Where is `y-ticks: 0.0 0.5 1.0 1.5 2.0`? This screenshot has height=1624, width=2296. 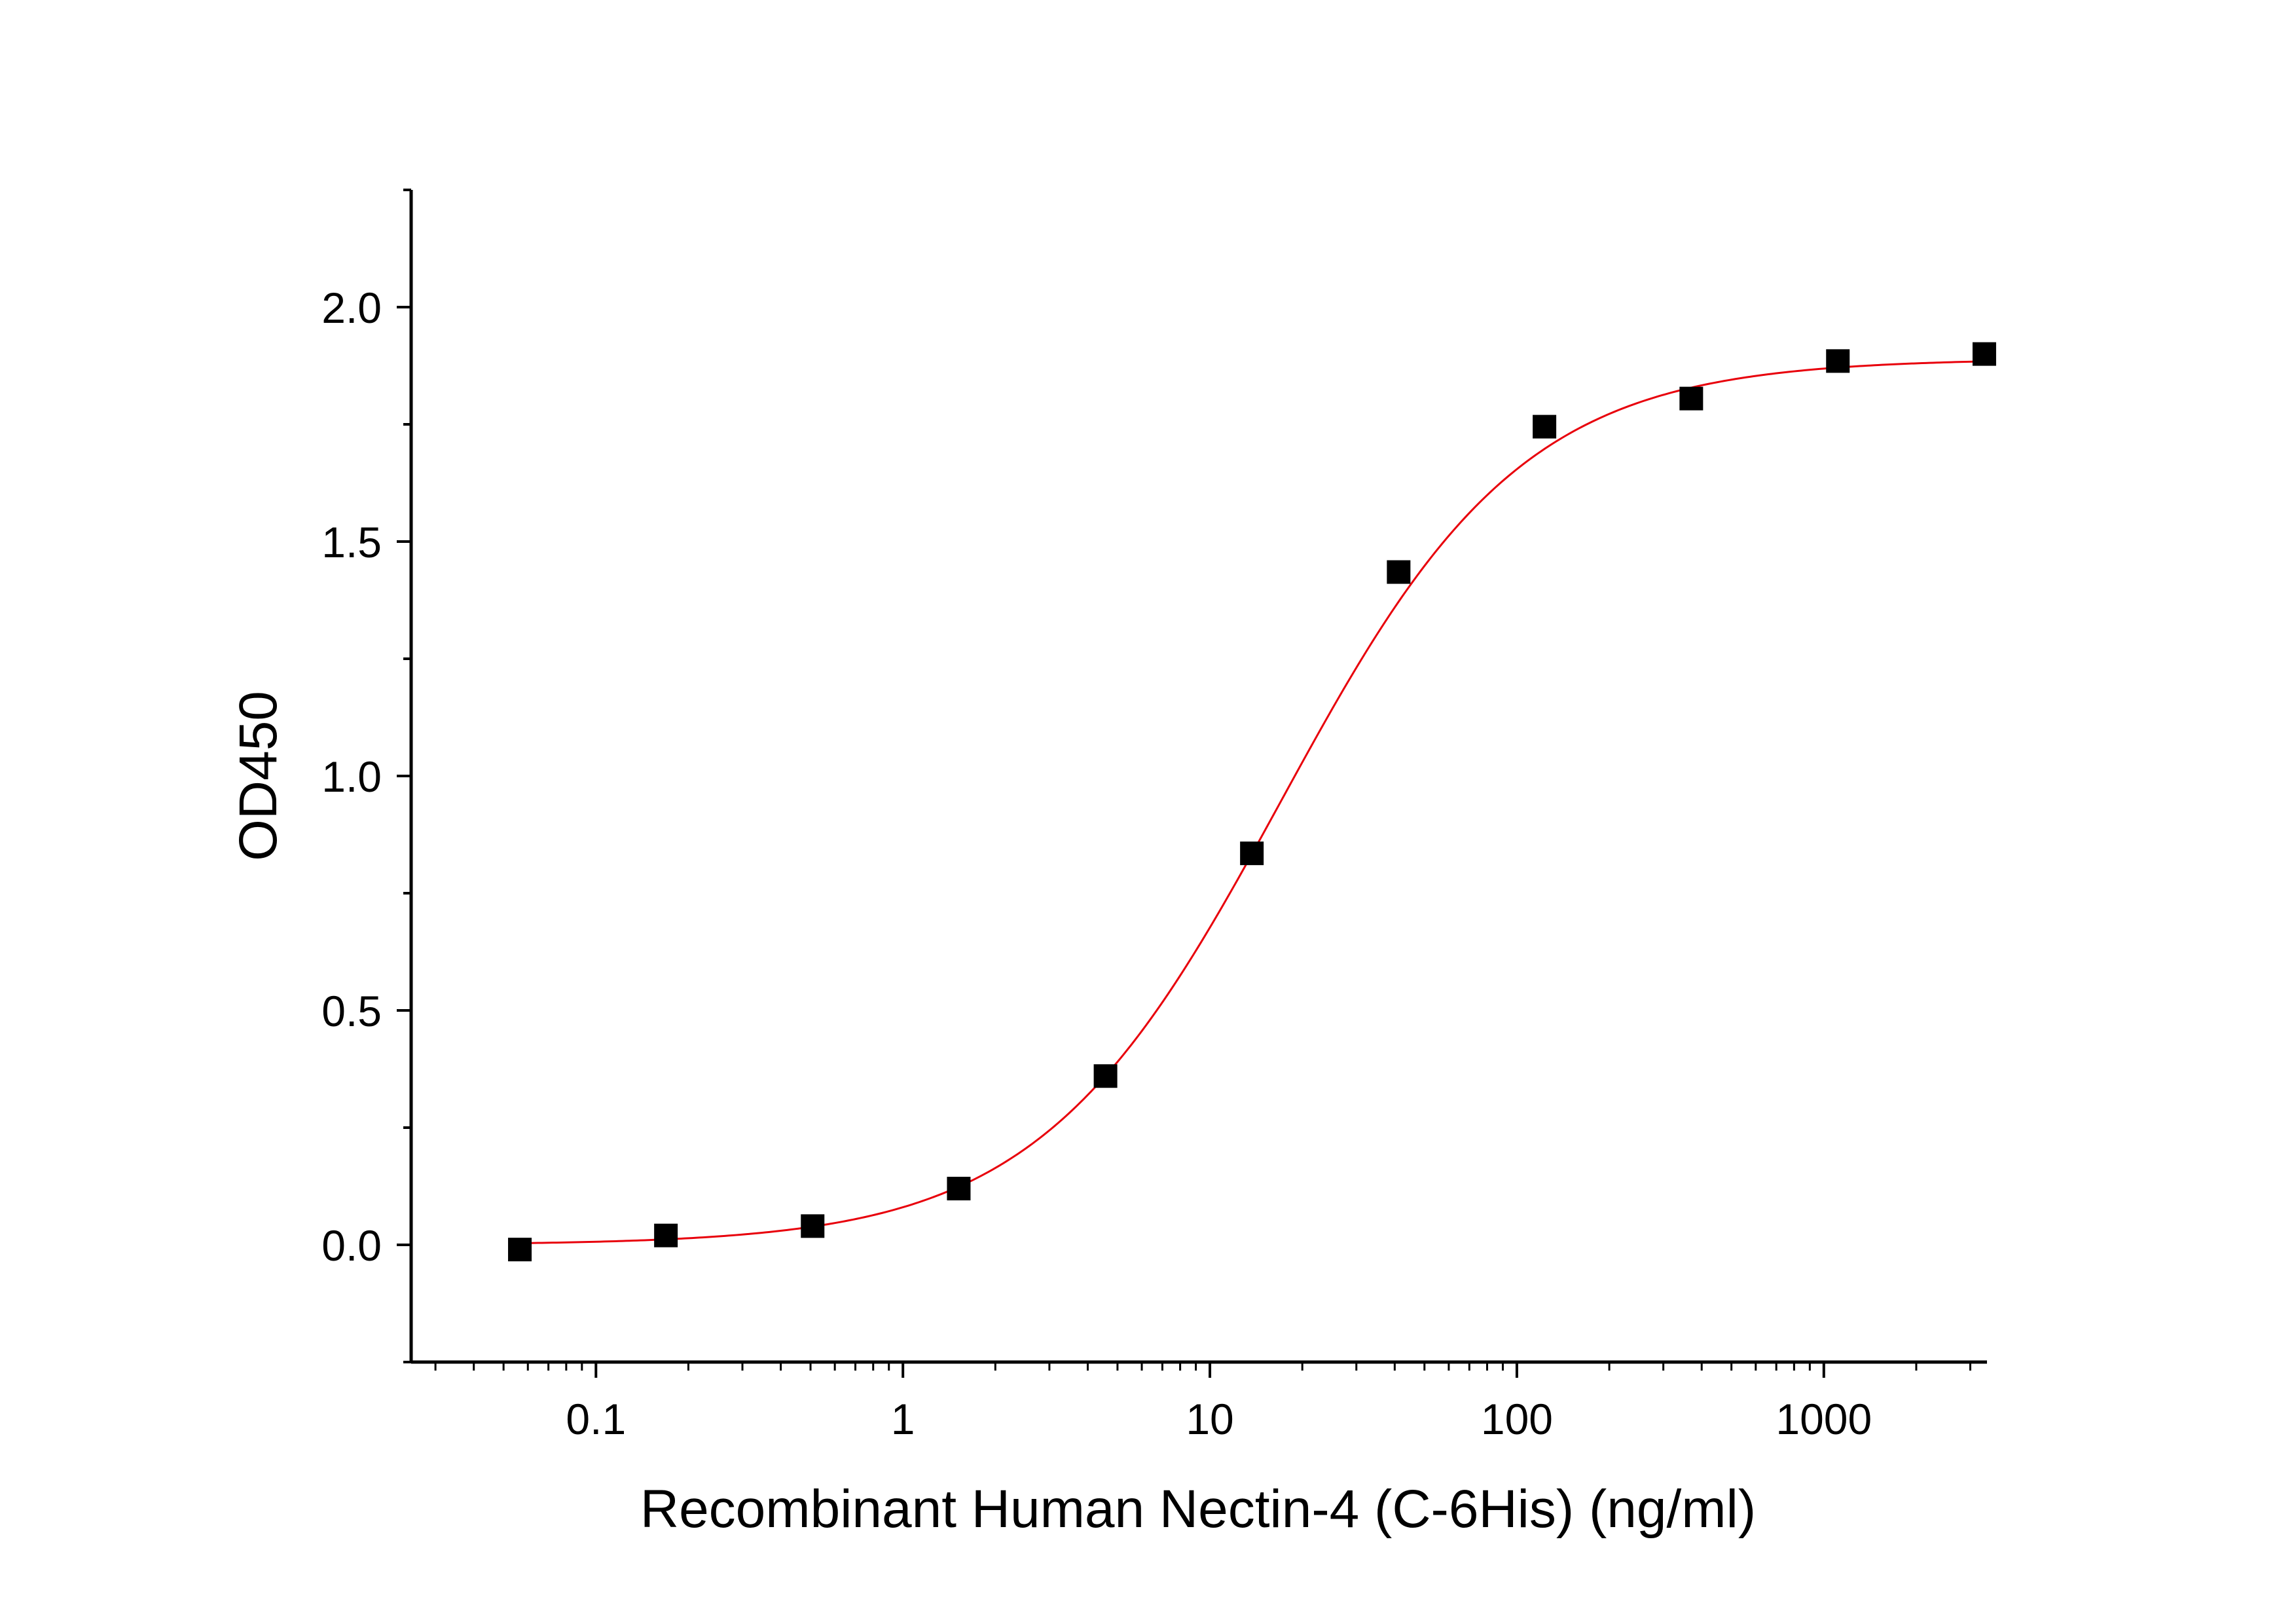
y-ticks: 0.0 0.5 1.0 1.5 2.0 is located at coordinates (366, 776).